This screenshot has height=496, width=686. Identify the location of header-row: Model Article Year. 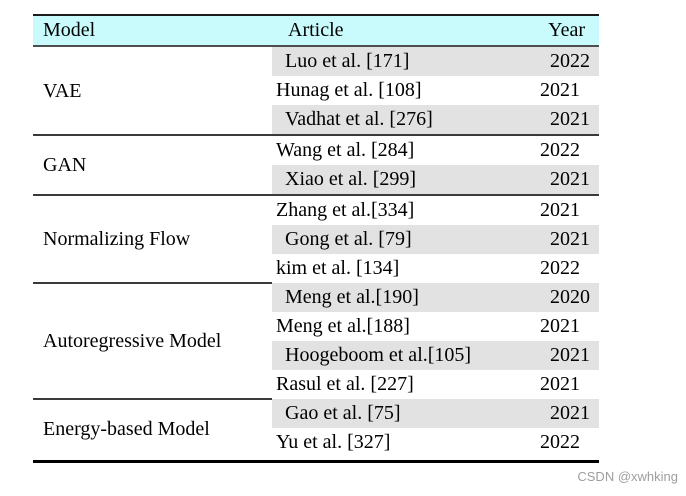
(316, 30).